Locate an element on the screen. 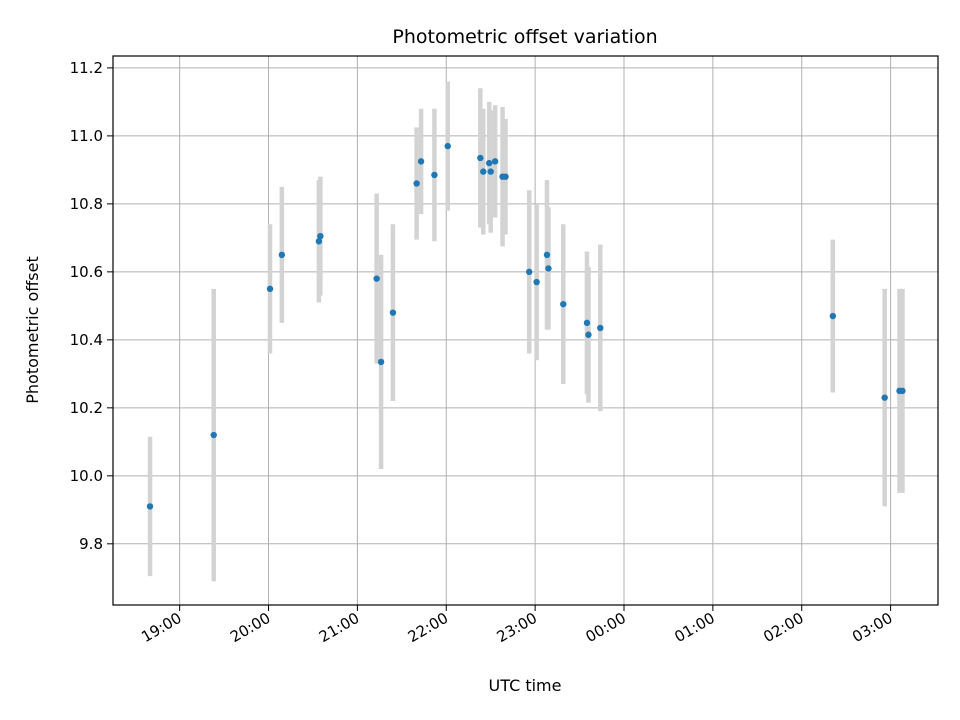 The width and height of the screenshot is (960, 720). y-tick-label: 10.8 is located at coordinates (86, 204).